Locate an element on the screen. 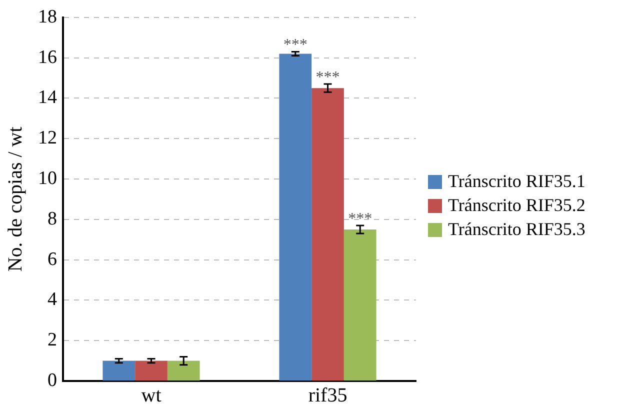  y-tick-label: 6 is located at coordinates (52, 259).